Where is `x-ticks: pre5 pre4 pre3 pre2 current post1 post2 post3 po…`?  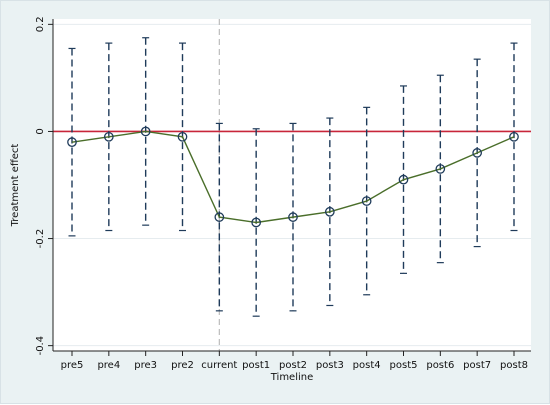
x-ticks: pre5 pre4 pre3 pre2 current post1 post2 post3 po… is located at coordinates (294, 361).